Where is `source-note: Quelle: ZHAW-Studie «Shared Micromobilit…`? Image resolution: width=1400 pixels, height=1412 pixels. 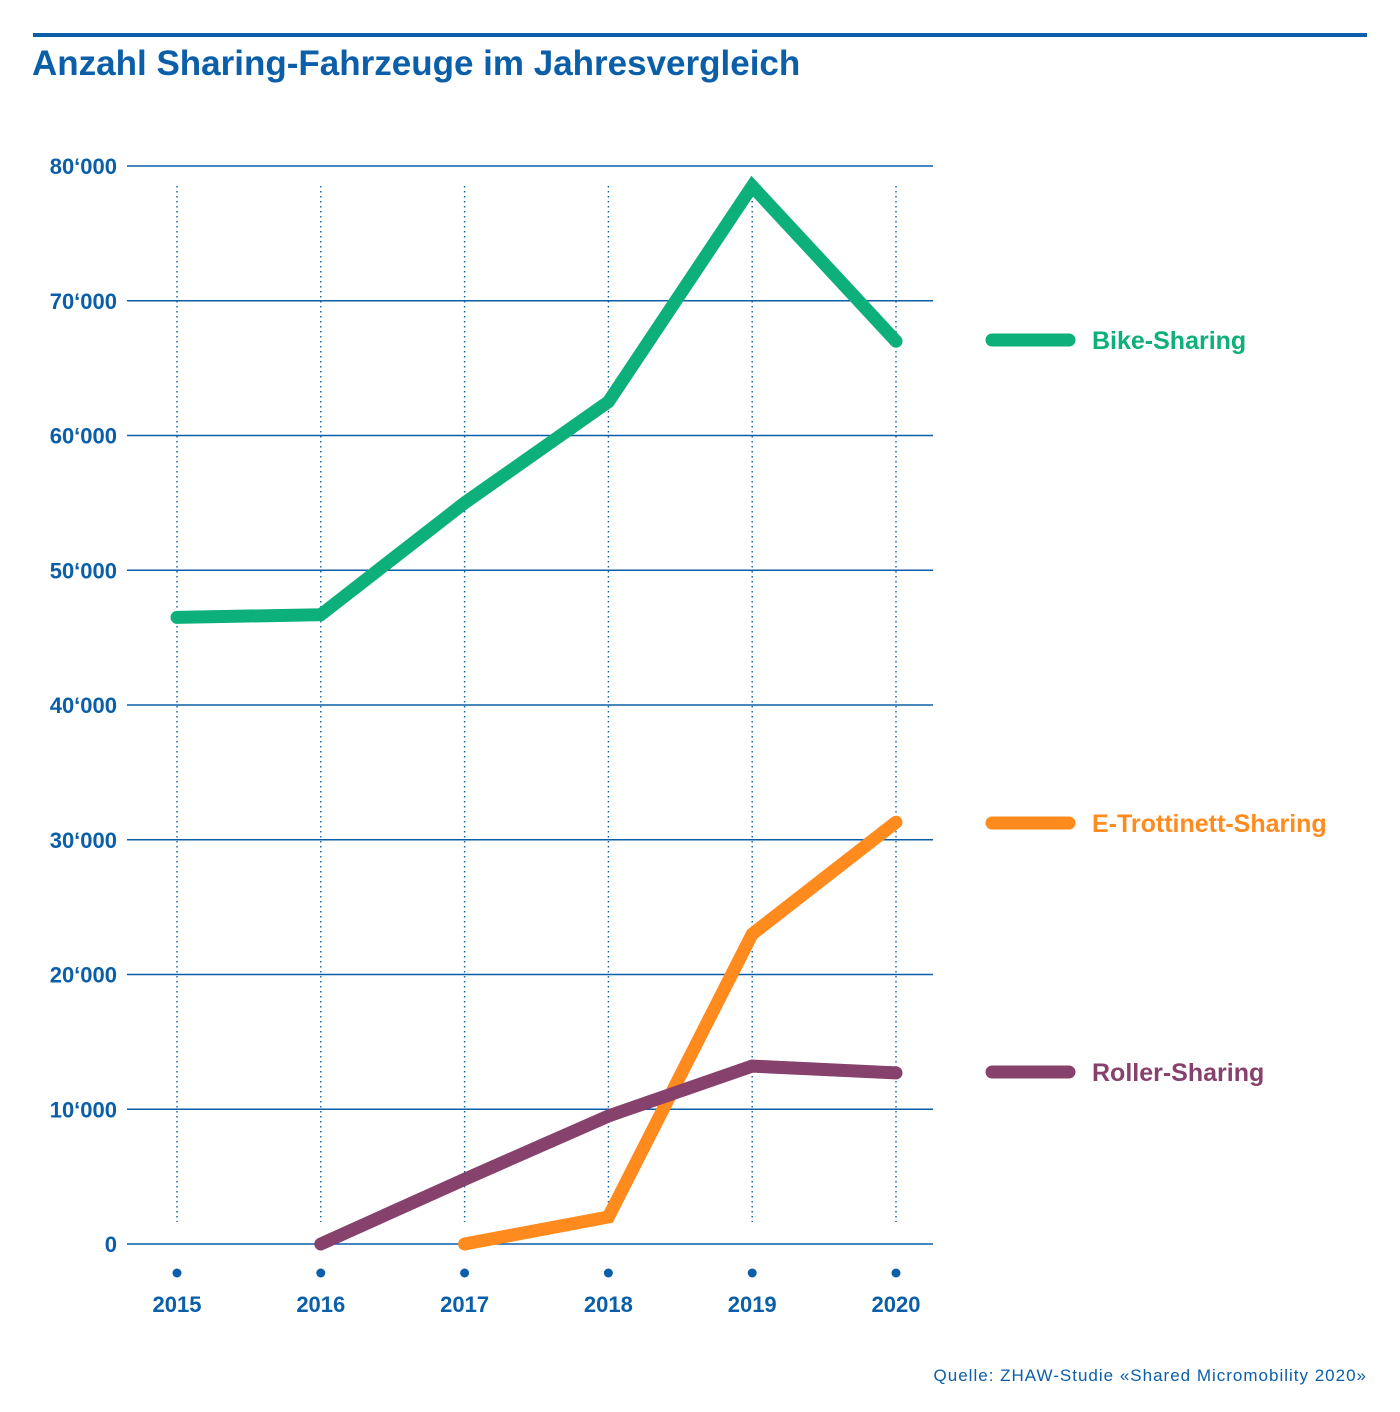
source-note: Quelle: ZHAW-Studie «Shared Micromobilit… is located at coordinates (1150, 1375).